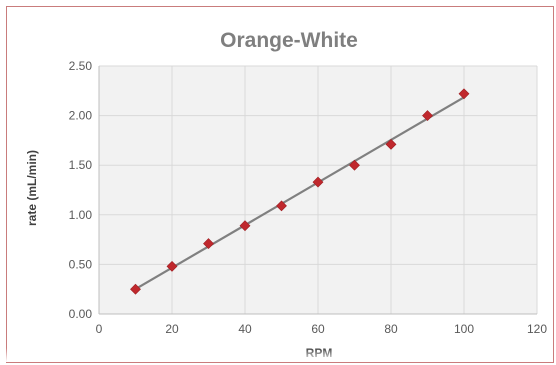 This screenshot has height=365, width=556. I want to click on x-tick-label: 100, so click(464, 329).